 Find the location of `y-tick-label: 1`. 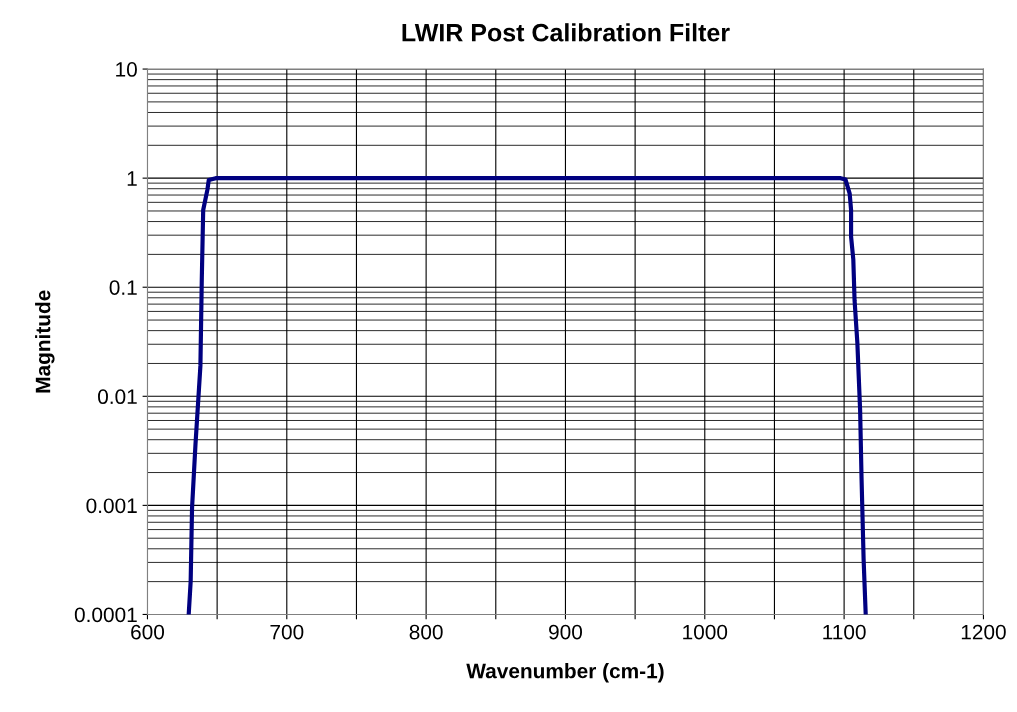

y-tick-label: 1 is located at coordinates (132, 178).